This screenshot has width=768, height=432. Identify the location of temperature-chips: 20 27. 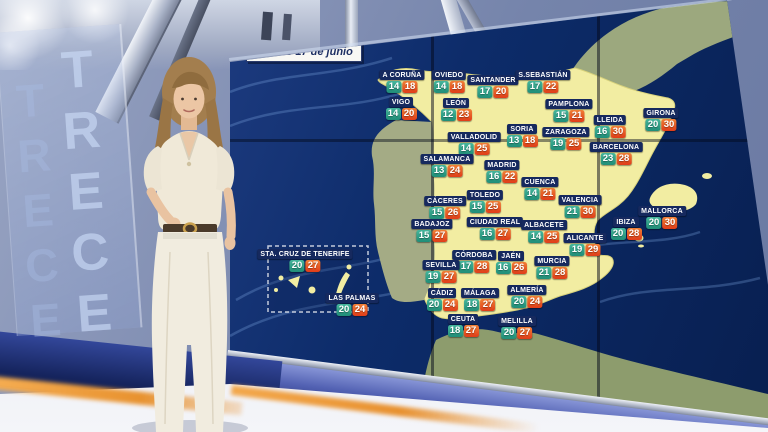
(305, 266).